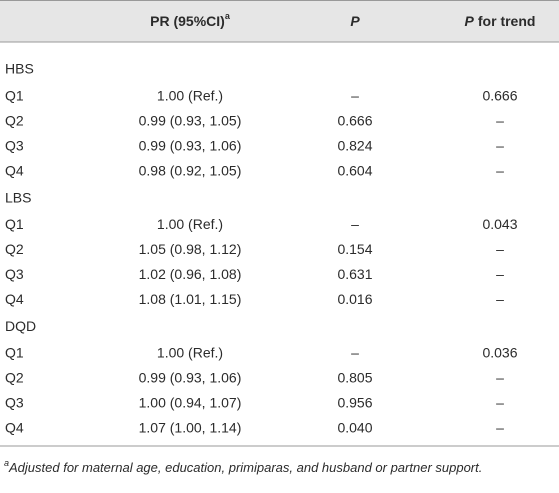 This screenshot has width=559, height=493. What do you see at coordinates (354, 378) in the screenshot?
I see `cell: 0.805` at bounding box center [354, 378].